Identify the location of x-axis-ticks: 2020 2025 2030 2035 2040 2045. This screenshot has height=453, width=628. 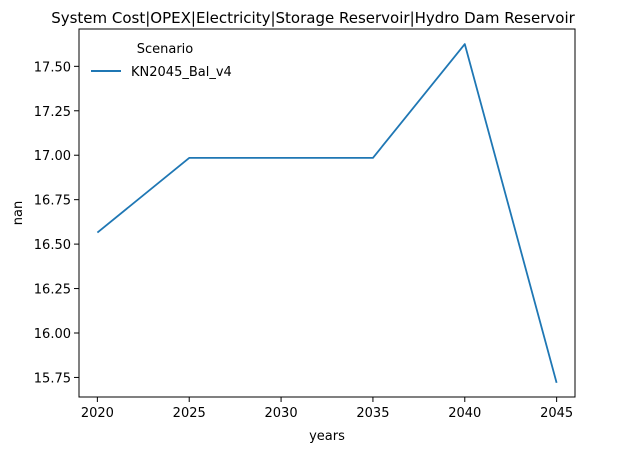
(327, 409).